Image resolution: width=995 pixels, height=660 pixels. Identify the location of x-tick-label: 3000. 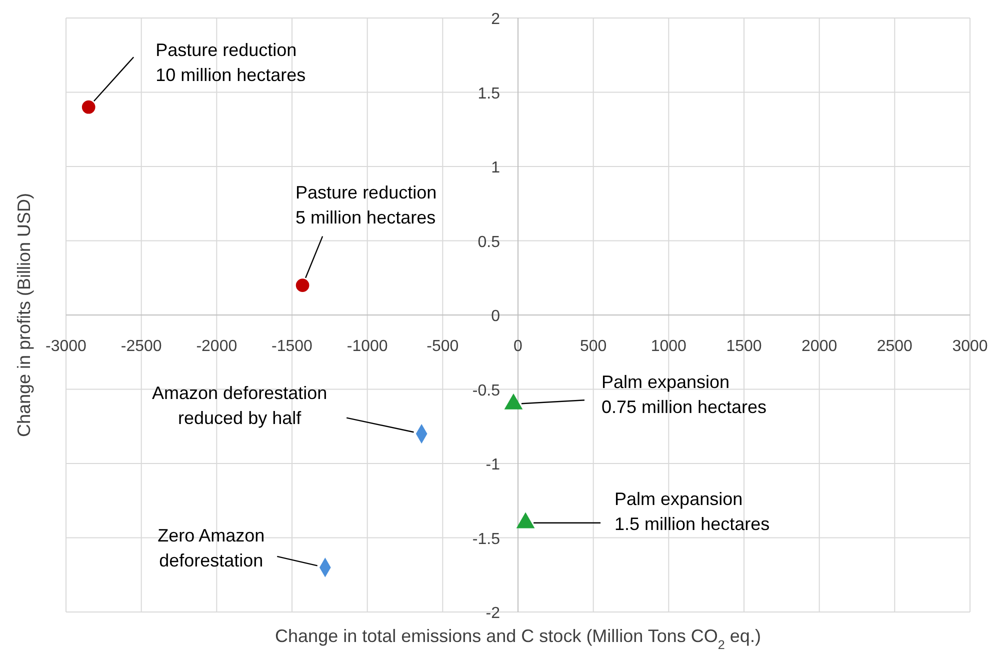
(970, 346).